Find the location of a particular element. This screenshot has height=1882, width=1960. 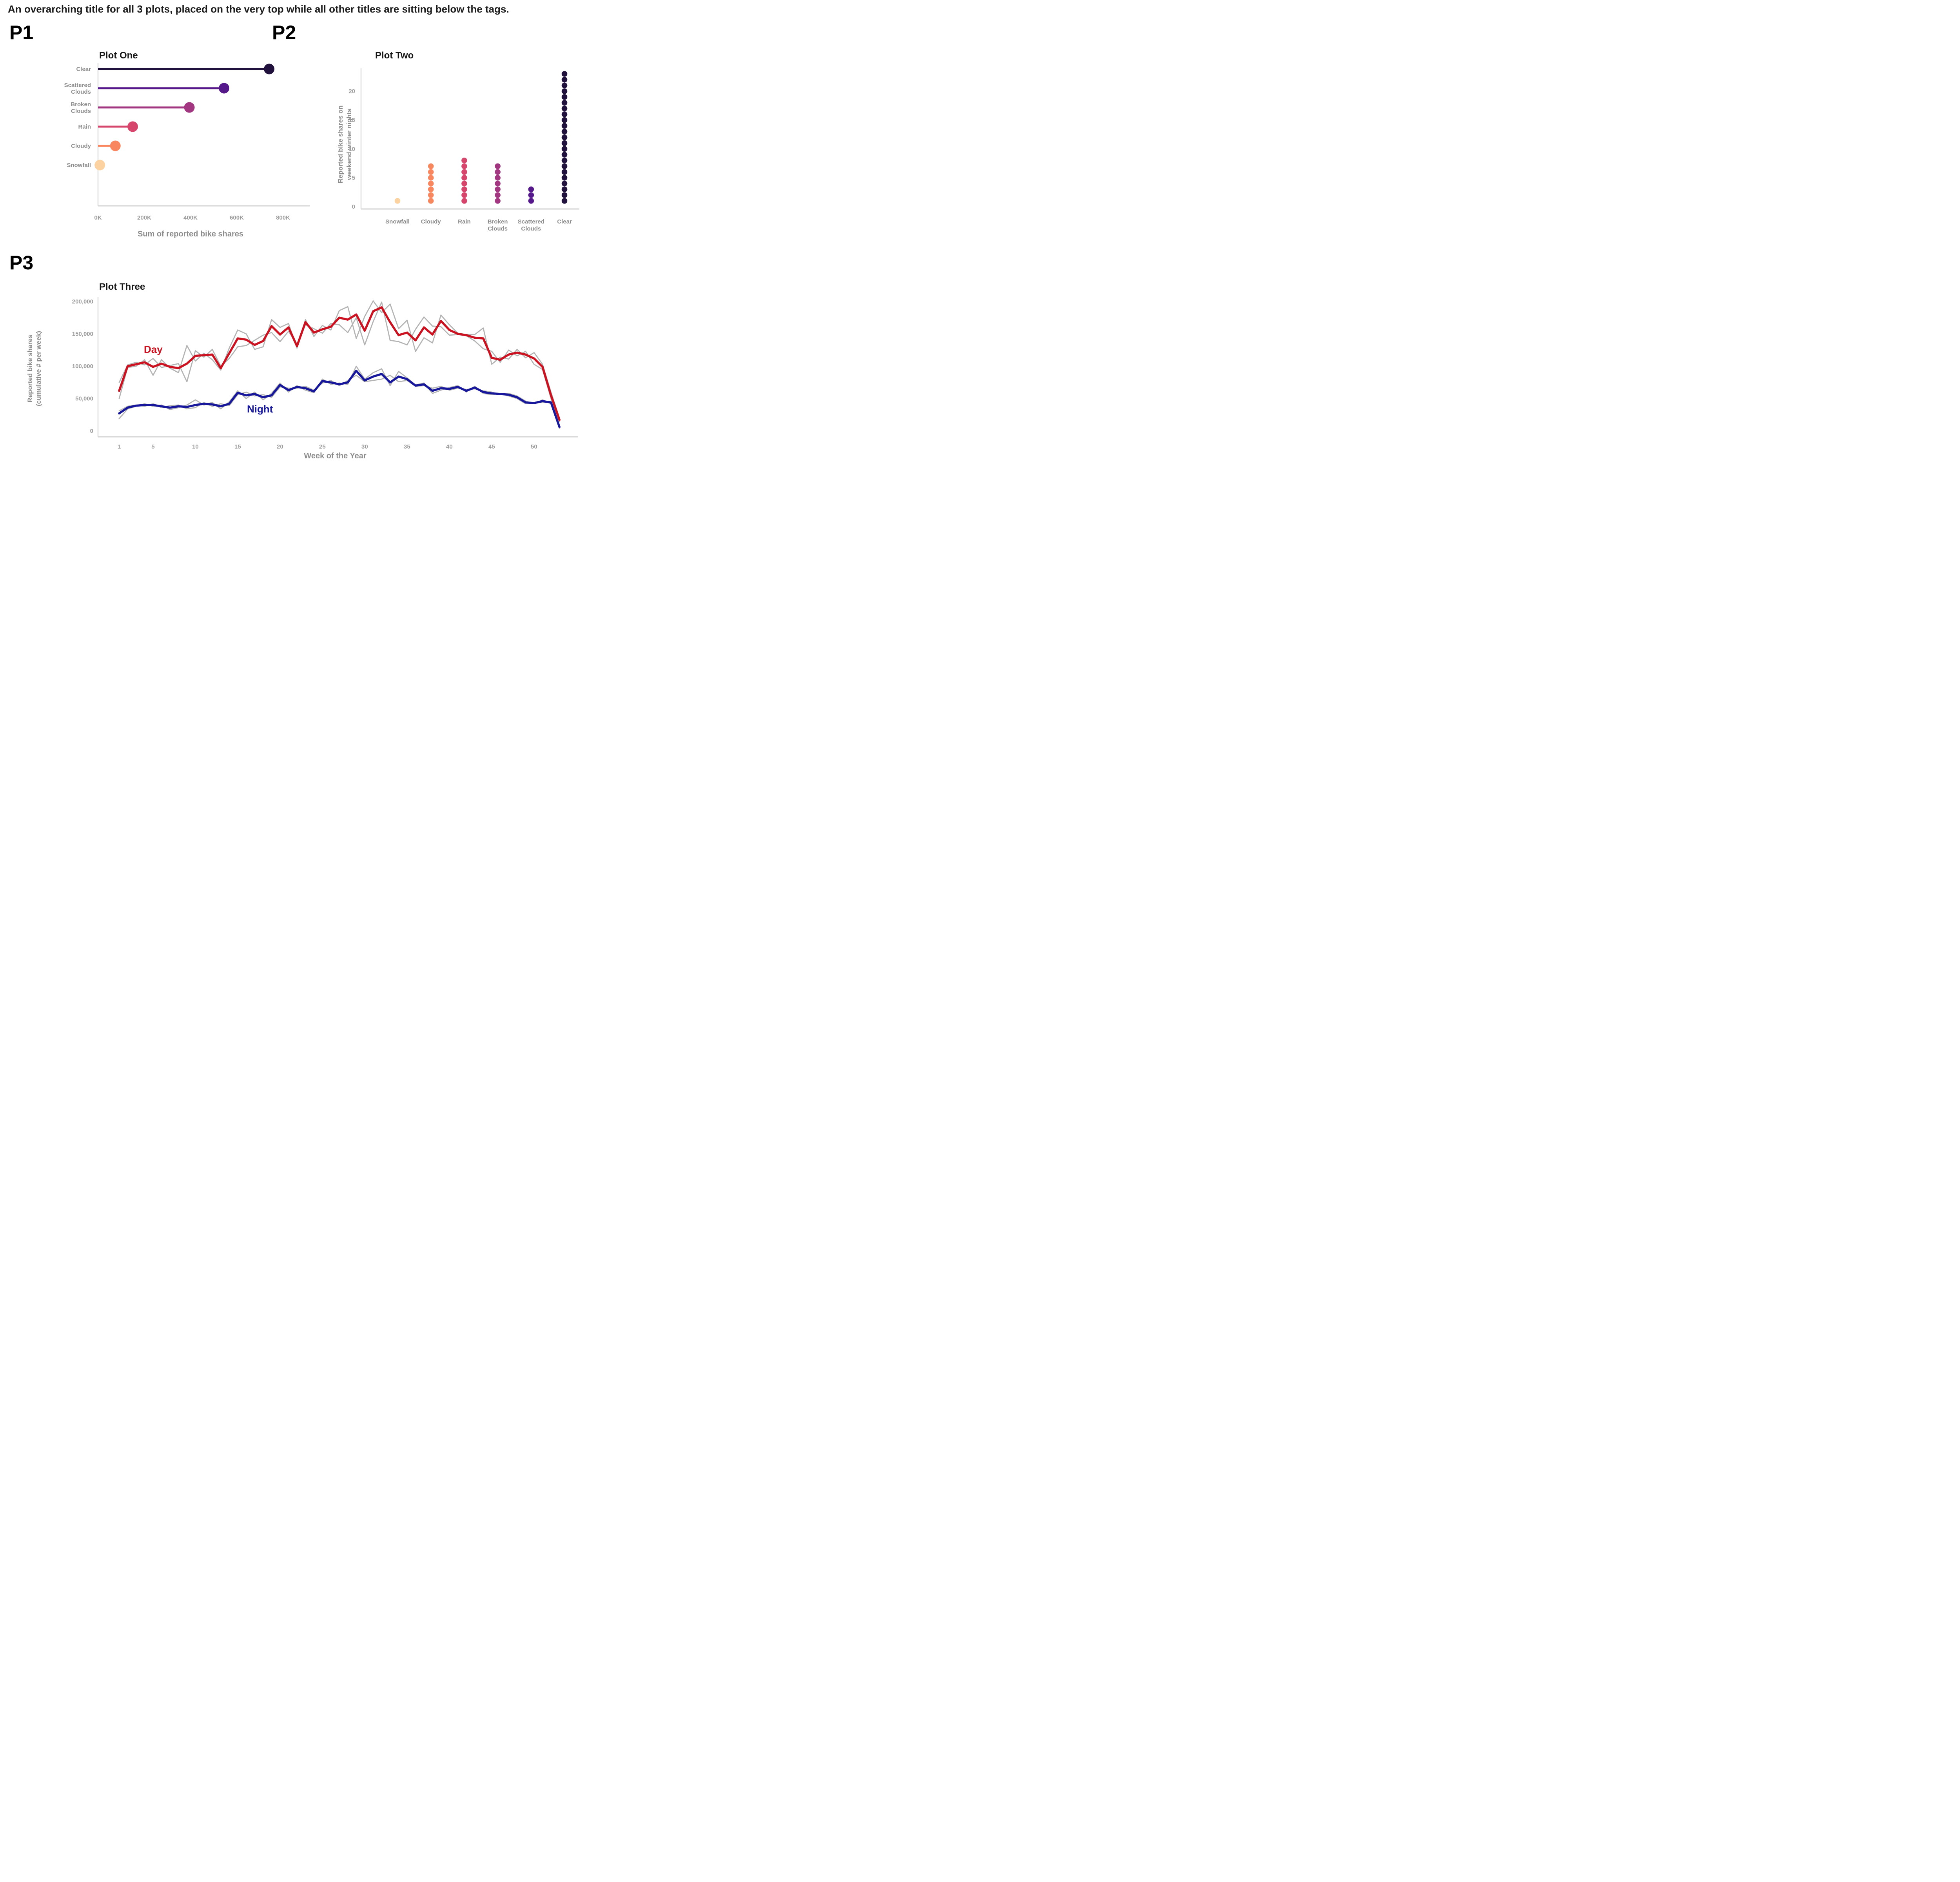

p2-category-label: Cloudy is located at coordinates (431, 221).